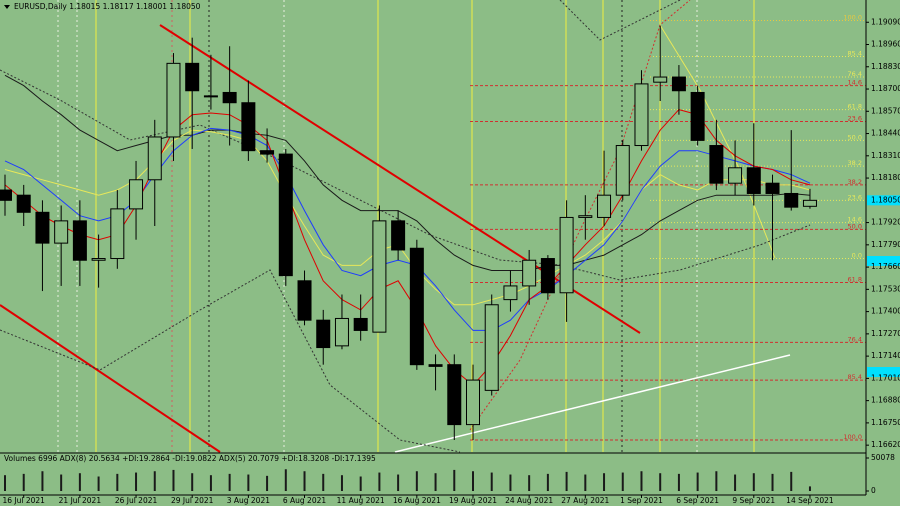 This screenshot has height=506, width=900. I want to click on x-tick-label: 16 Jul 2021, so click(23, 500).